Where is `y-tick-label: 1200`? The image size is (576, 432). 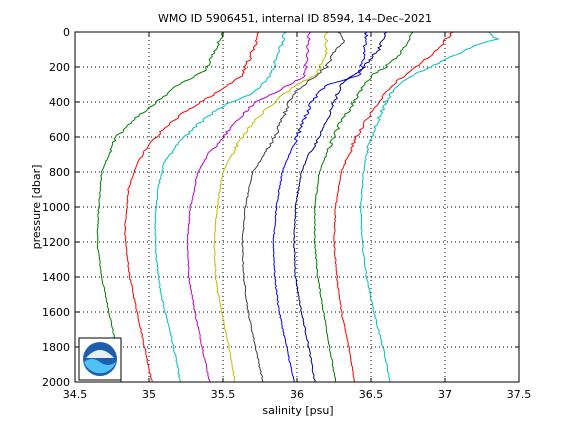 y-tick-label: 1200 is located at coordinates (56, 242).